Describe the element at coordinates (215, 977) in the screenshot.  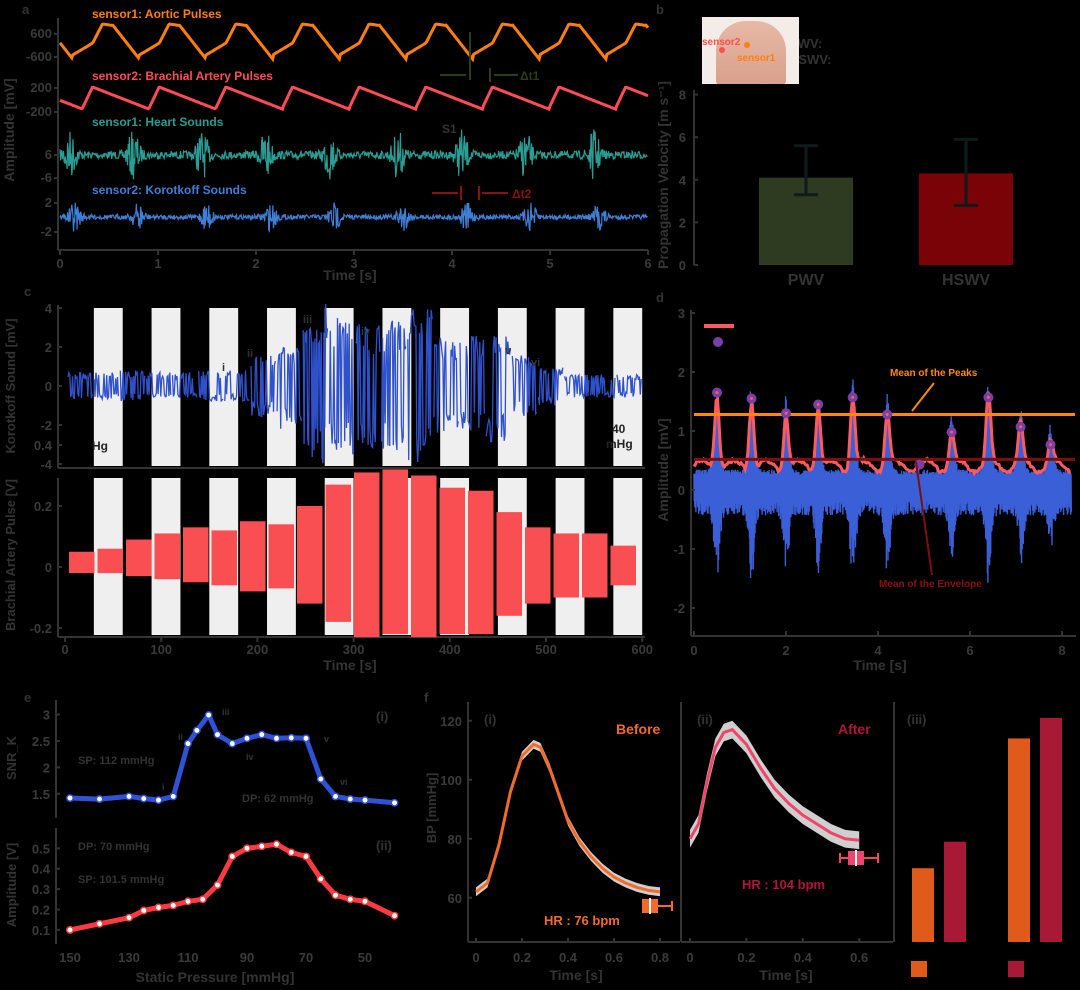
I see `e-xlabel: Static Pressure [mmHg]` at that location.